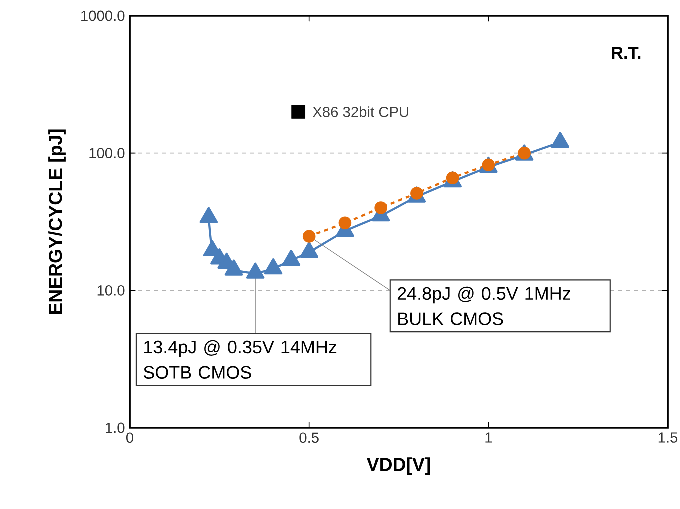 Image resolution: width=680 pixels, height=509 pixels. I want to click on y-axis-title: ENERGY/CYCLE [pJ], so click(57, 222).